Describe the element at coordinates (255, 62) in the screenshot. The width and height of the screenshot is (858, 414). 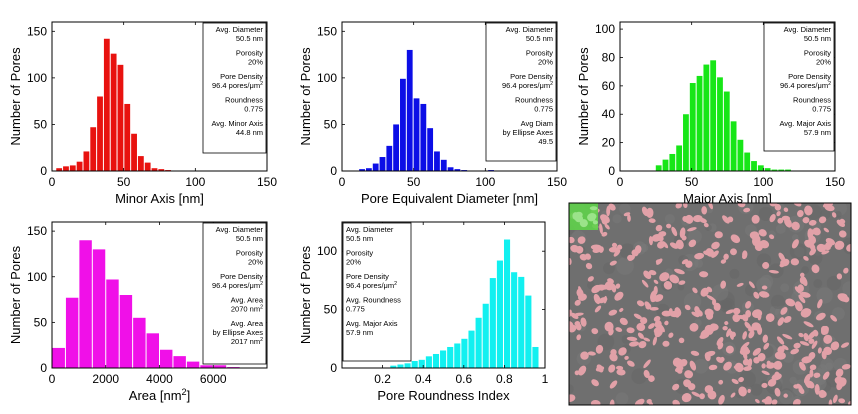
I see `stats-line: 20%` at that location.